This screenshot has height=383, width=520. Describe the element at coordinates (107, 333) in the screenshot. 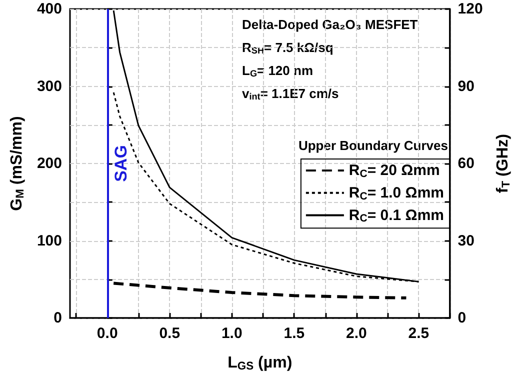

I see `x-tick-label: 0.0` at that location.